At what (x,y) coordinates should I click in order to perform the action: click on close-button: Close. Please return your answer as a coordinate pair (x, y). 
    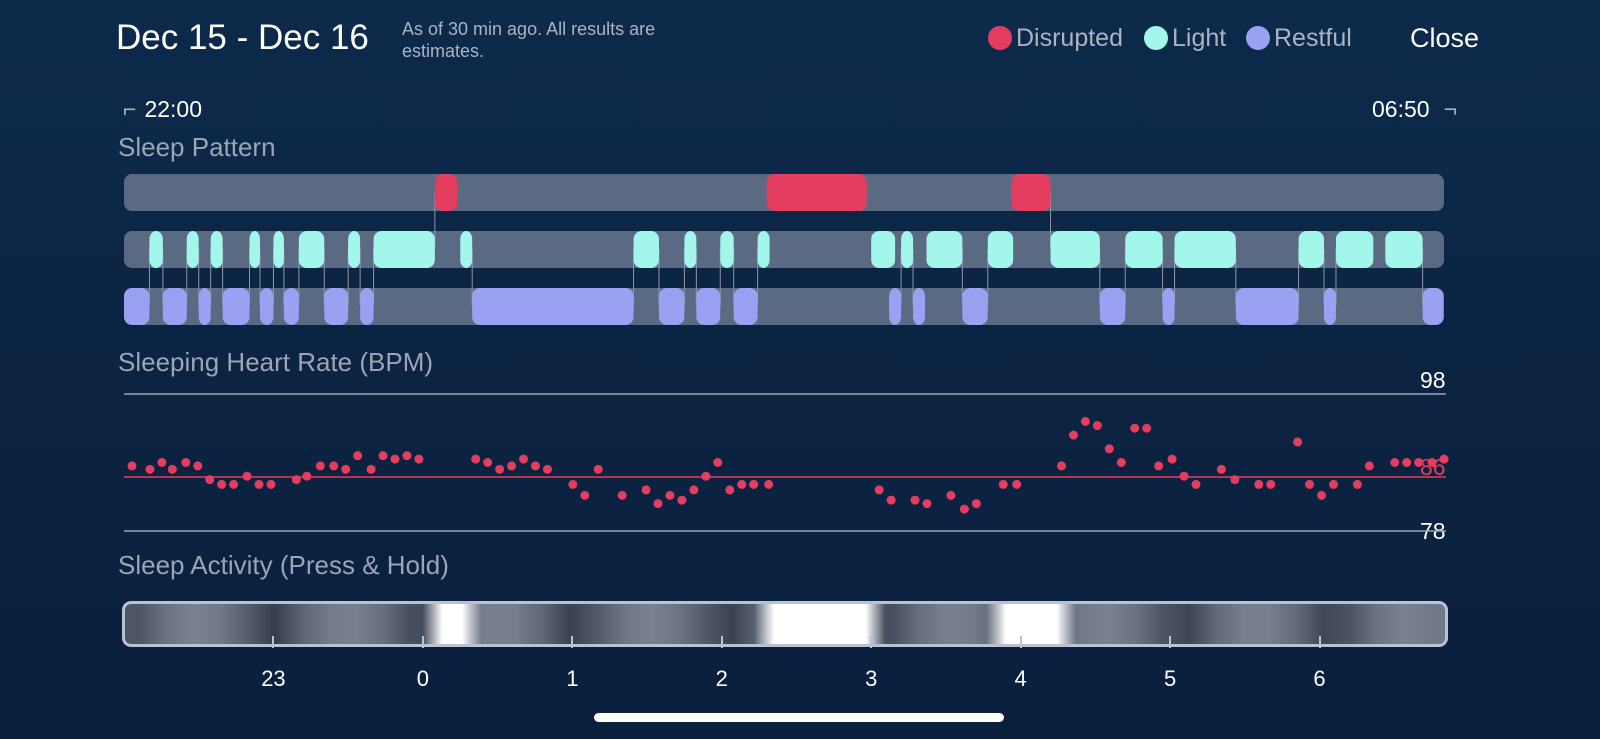
    Looking at the image, I should click on (1445, 38).